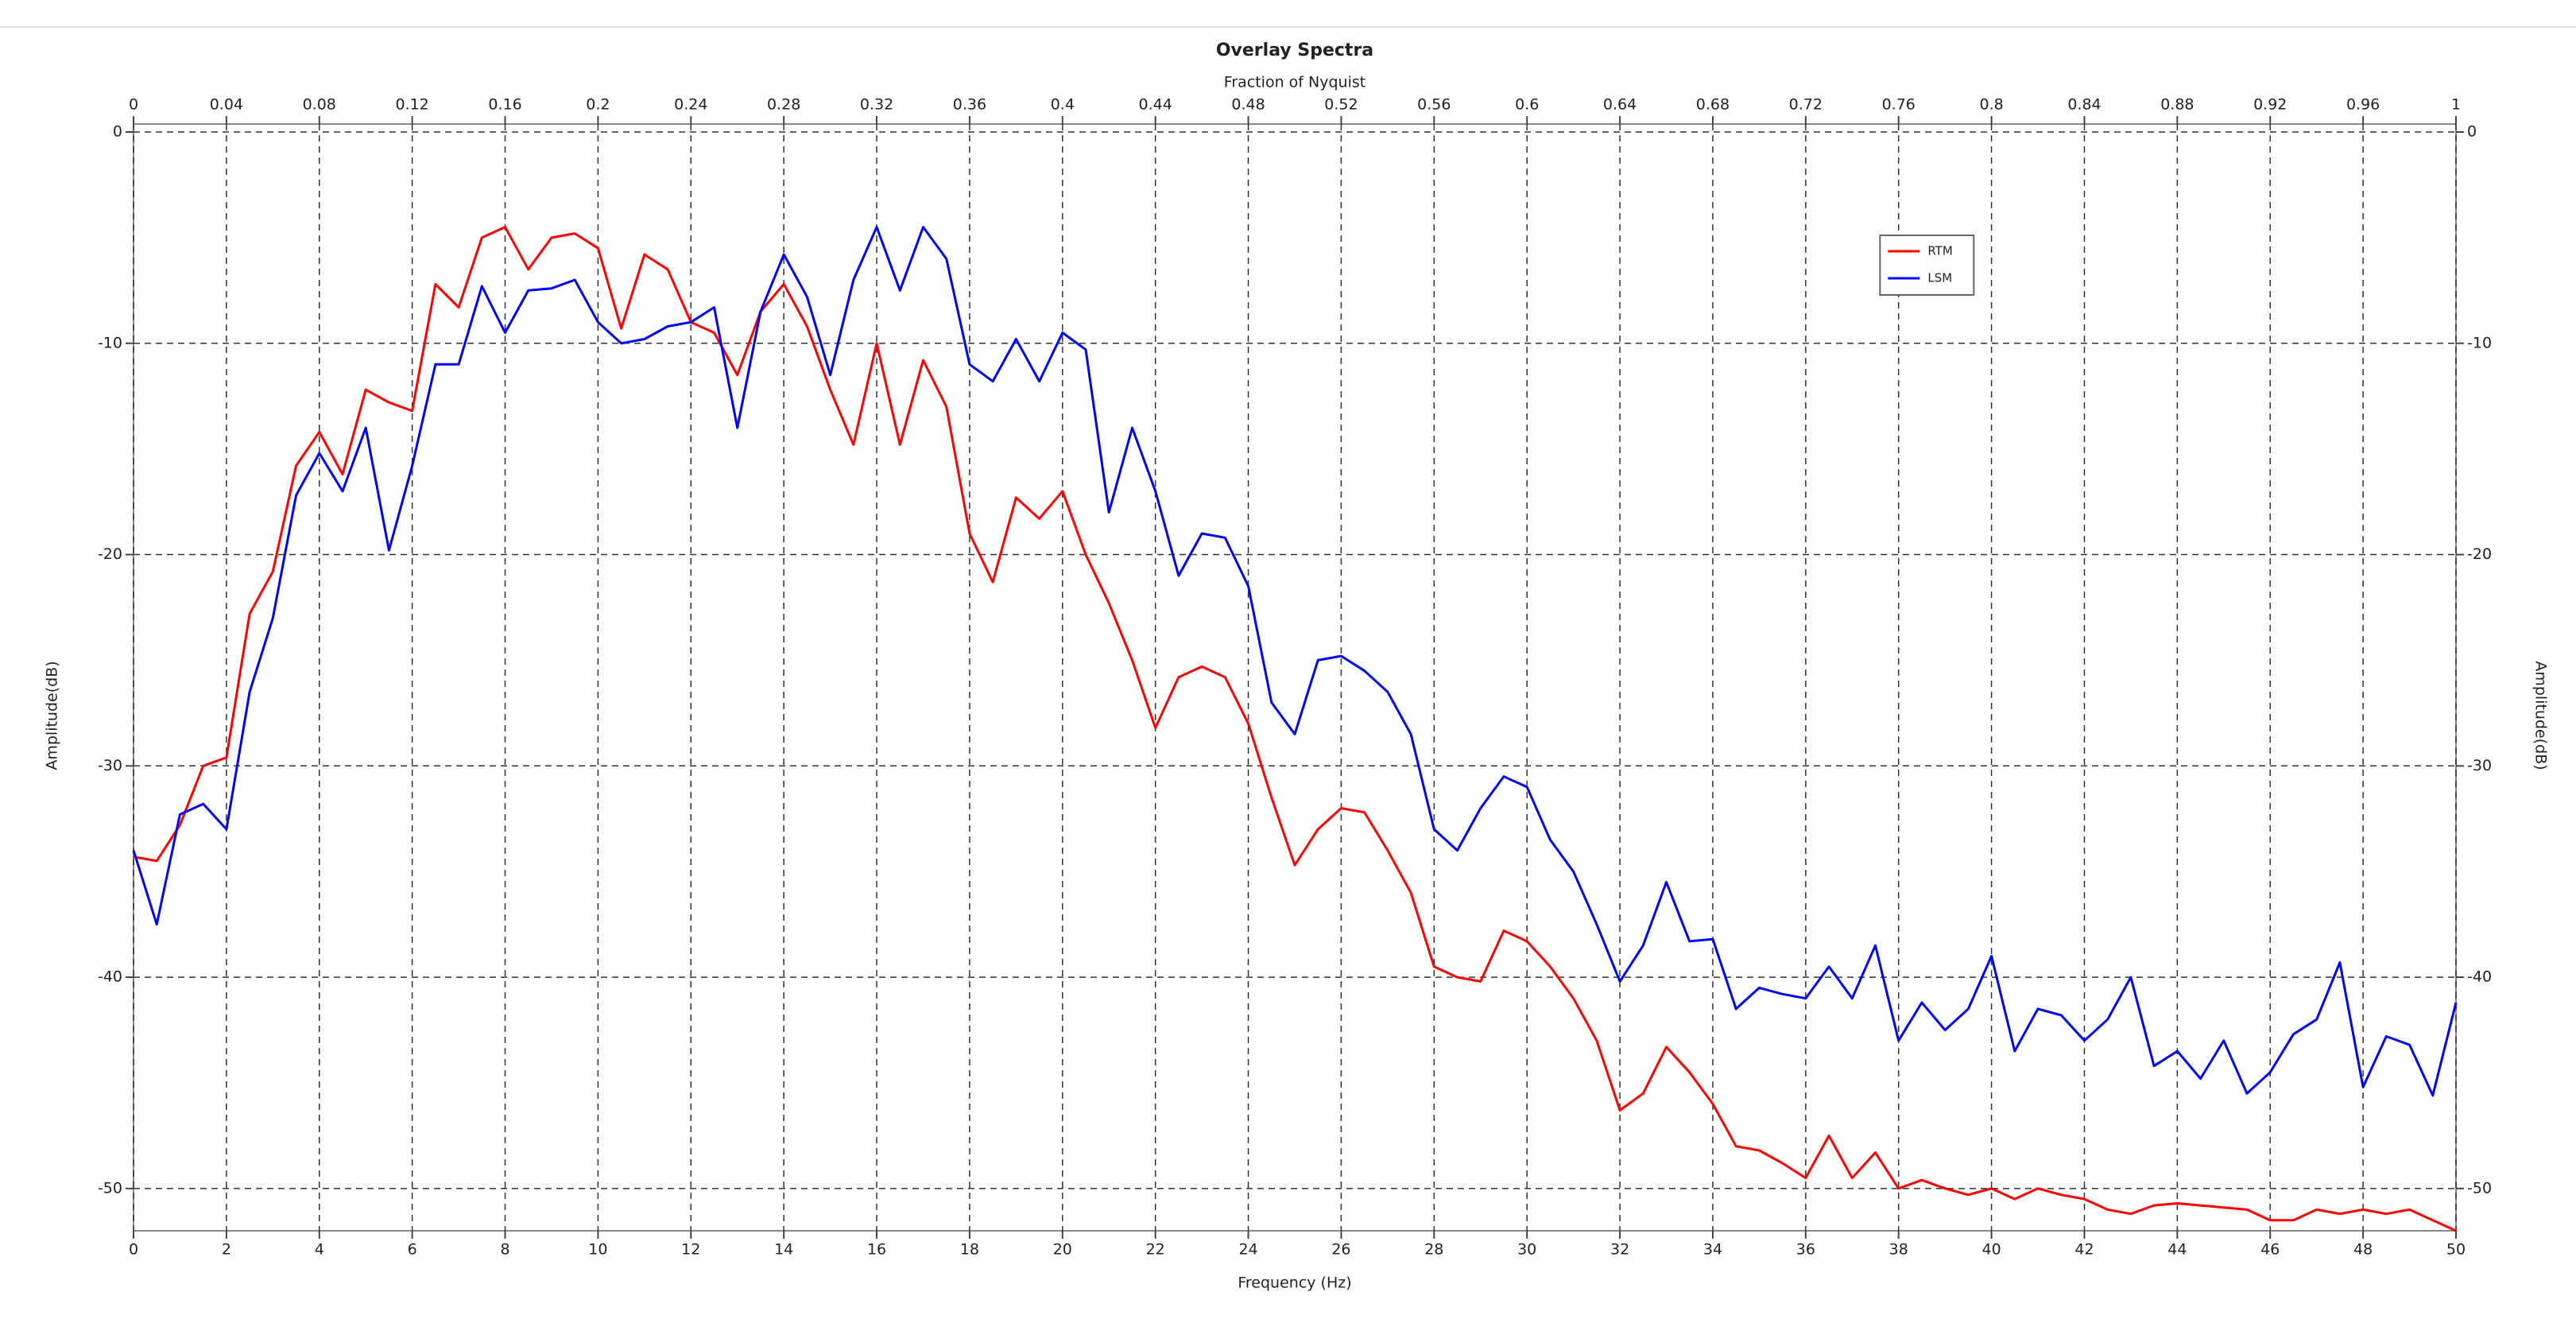 This screenshot has height=1323, width=2576. Describe the element at coordinates (2084, 1250) in the screenshot. I see `x-tick-label: 42` at that location.